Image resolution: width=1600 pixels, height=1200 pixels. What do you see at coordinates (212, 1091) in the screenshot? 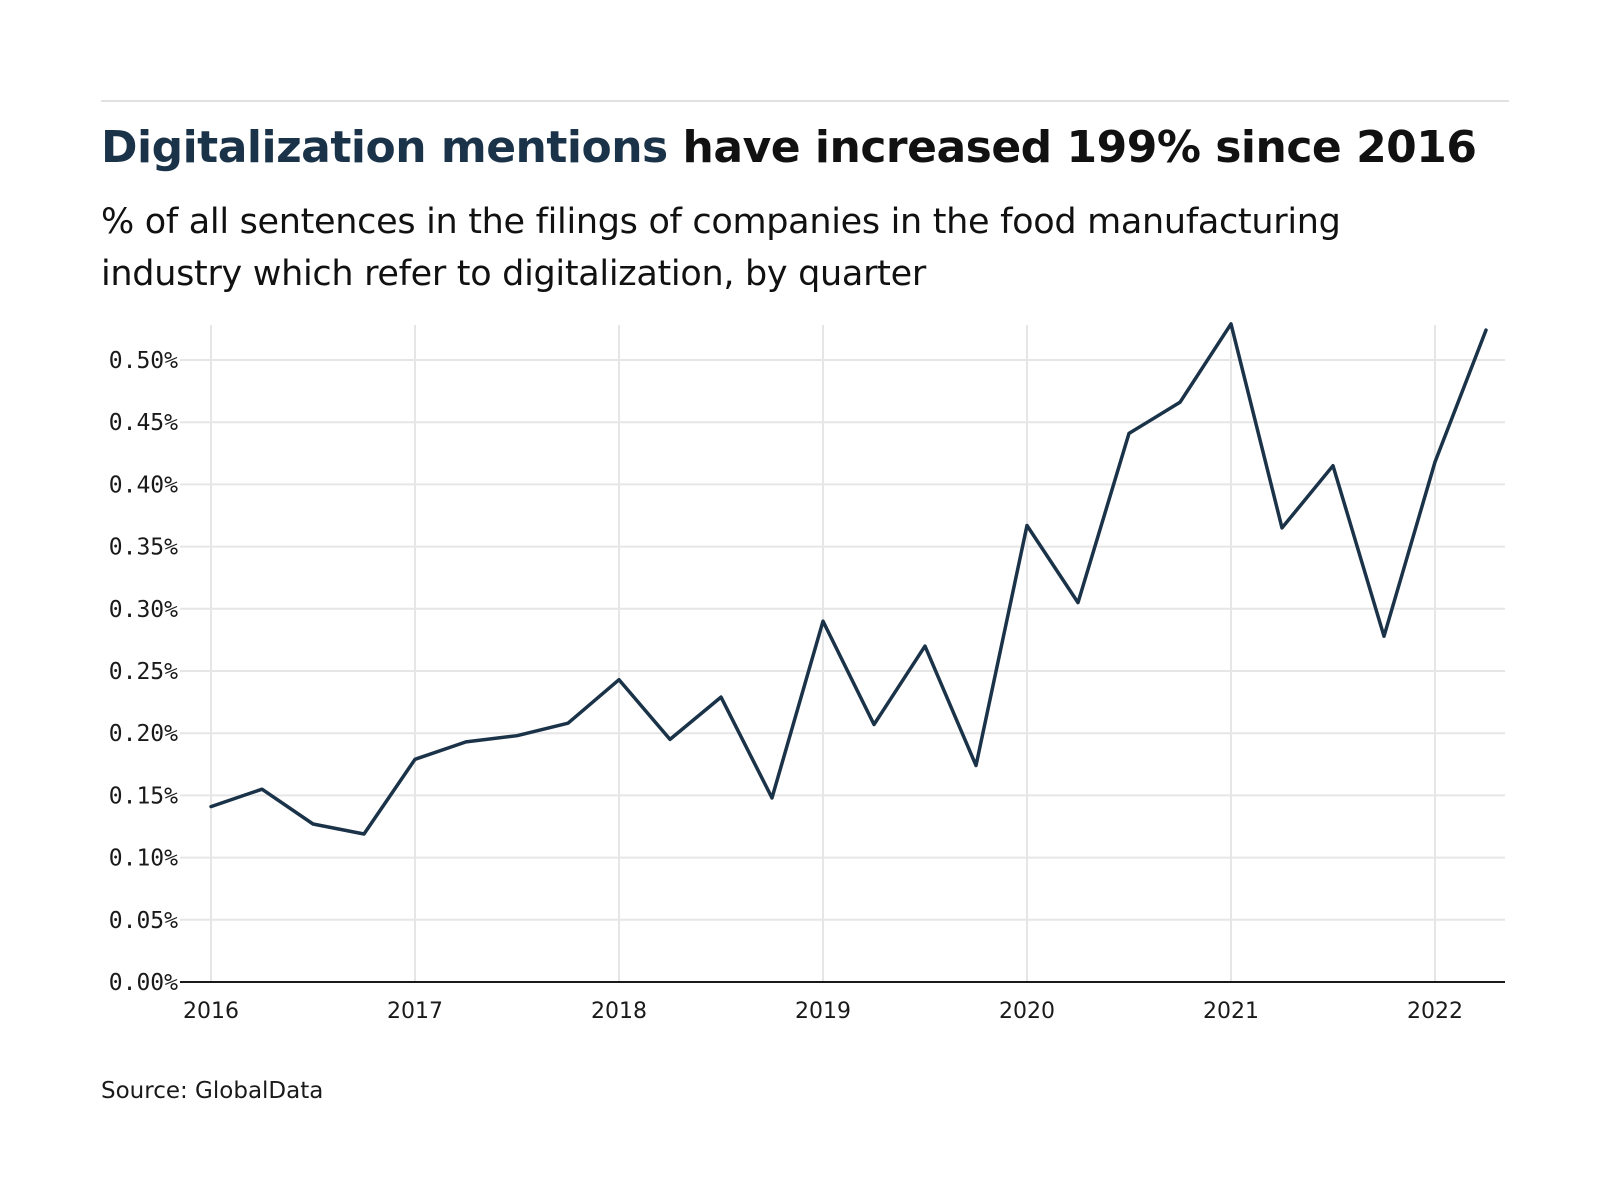
I see `source-note: Source: GlobalData` at bounding box center [212, 1091].